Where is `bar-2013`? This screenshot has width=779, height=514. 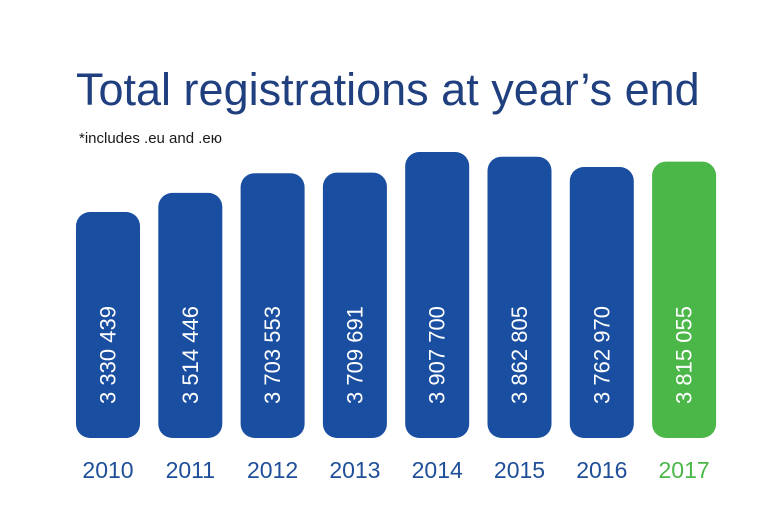 bar-2013 is located at coordinates (354, 305).